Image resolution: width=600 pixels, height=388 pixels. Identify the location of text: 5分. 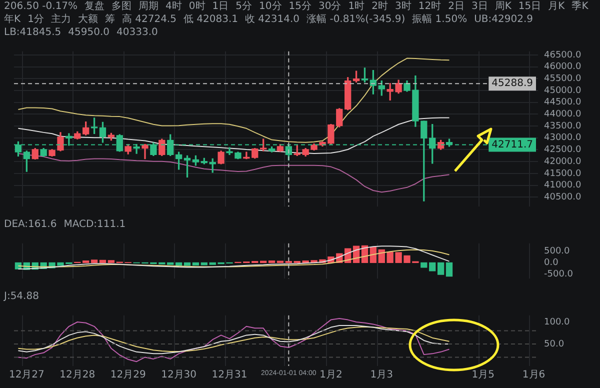
(244, 7).